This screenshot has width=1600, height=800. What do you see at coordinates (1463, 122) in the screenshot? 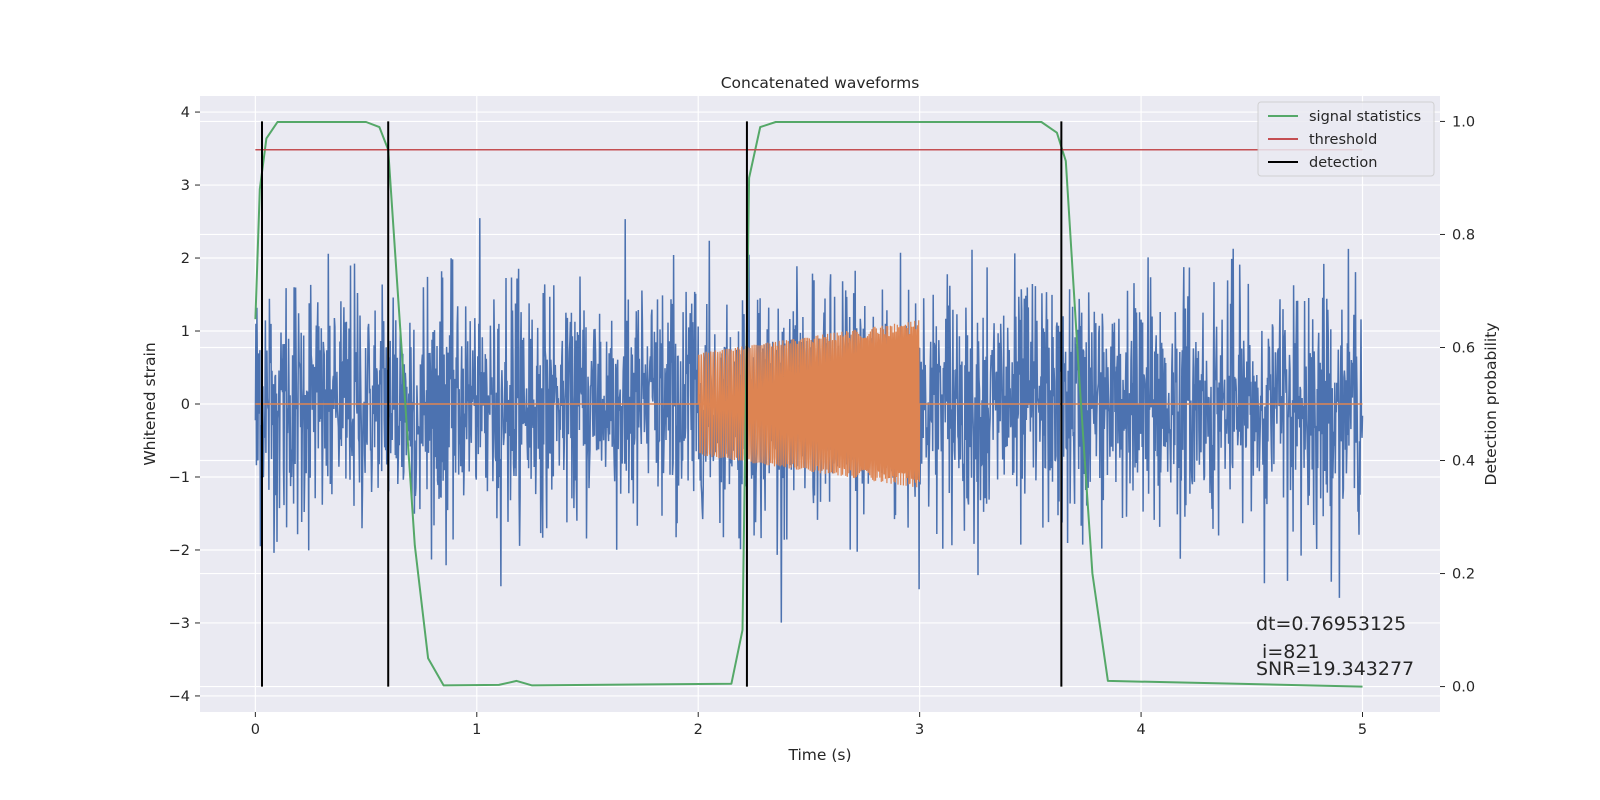
I see `y2-tick-label: 1.0` at bounding box center [1463, 122].